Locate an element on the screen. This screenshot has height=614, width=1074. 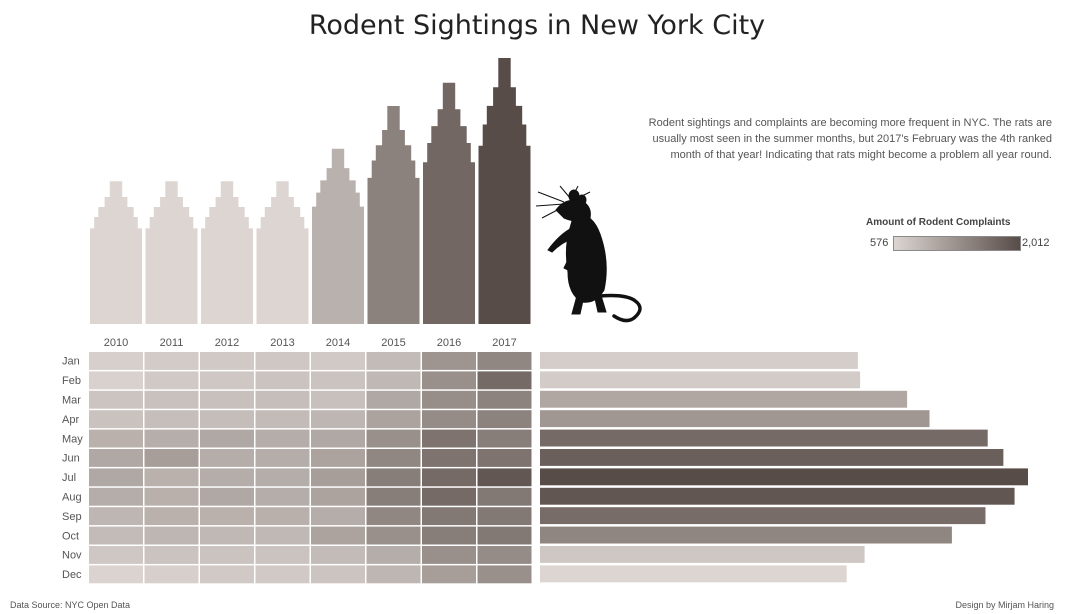
year-label-2016: 2016 is located at coordinates (449, 343).